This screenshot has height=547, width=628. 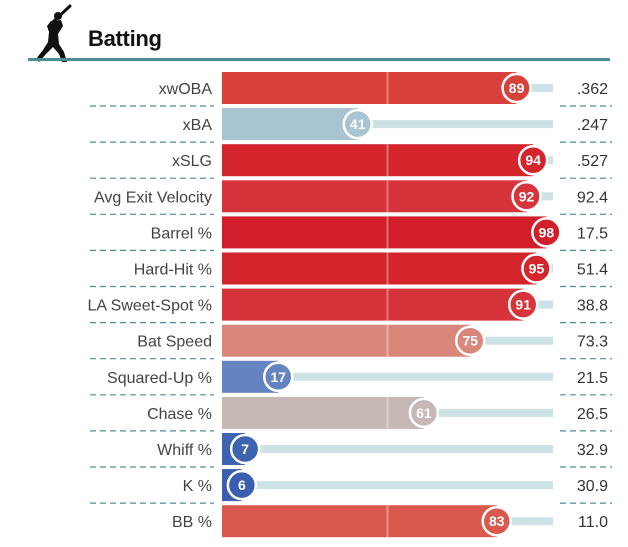 What do you see at coordinates (592, 378) in the screenshot?
I see `stat-value: 21.5` at bounding box center [592, 378].